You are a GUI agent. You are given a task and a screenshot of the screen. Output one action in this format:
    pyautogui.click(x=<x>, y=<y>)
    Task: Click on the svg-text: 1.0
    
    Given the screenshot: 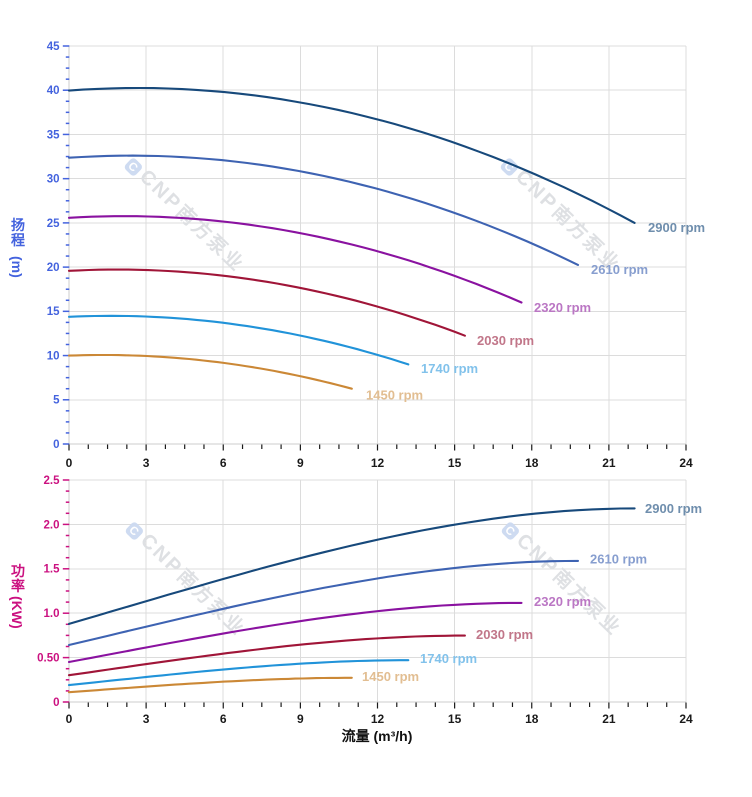 What is the action you would take?
    pyautogui.click(x=52, y=614)
    